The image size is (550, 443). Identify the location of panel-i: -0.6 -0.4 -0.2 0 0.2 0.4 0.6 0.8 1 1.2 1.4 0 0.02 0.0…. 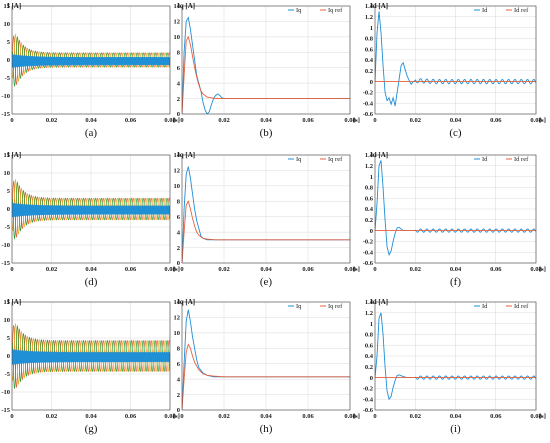
(454, 366).